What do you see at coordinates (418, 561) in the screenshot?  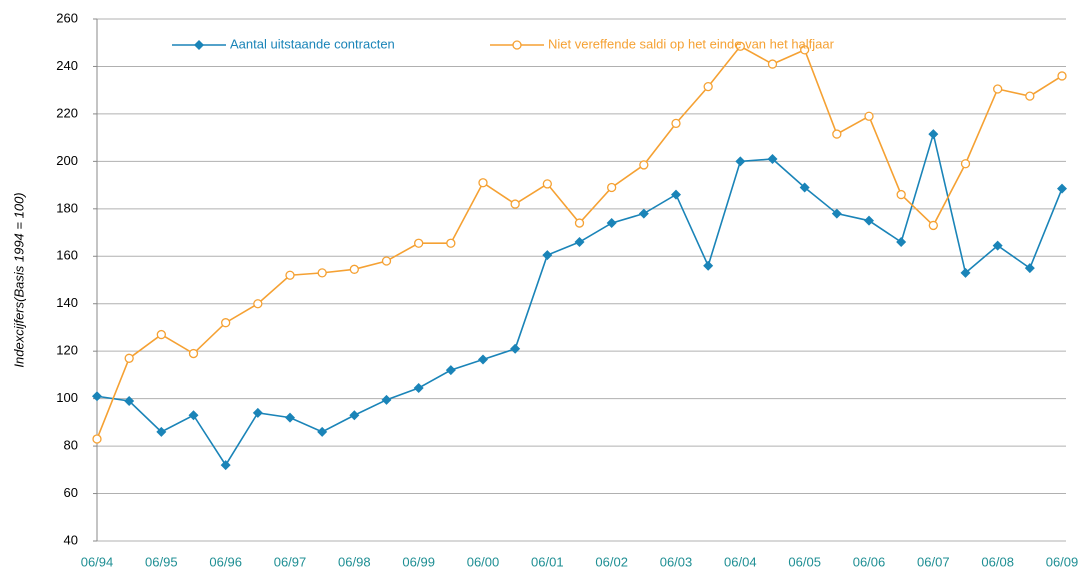 I see `x-tick-label: 06/99` at bounding box center [418, 561].